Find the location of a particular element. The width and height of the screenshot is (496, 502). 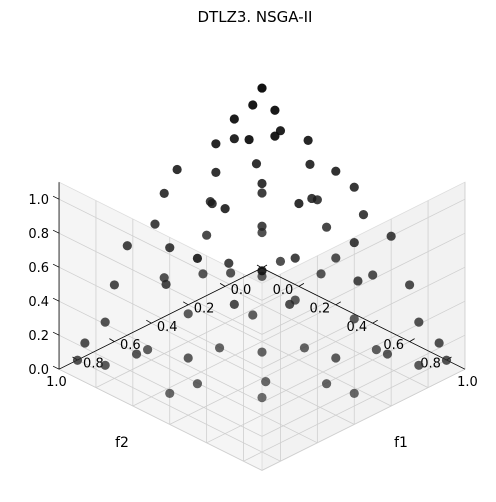

x-tick-label-0: 0.0 is located at coordinates (283, 290).